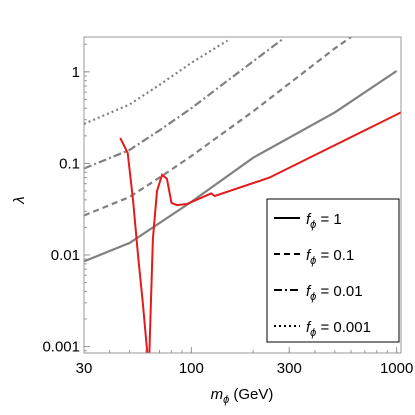 The image size is (415, 415). I want to click on y-tick-label: 0.001, so click(61, 347).